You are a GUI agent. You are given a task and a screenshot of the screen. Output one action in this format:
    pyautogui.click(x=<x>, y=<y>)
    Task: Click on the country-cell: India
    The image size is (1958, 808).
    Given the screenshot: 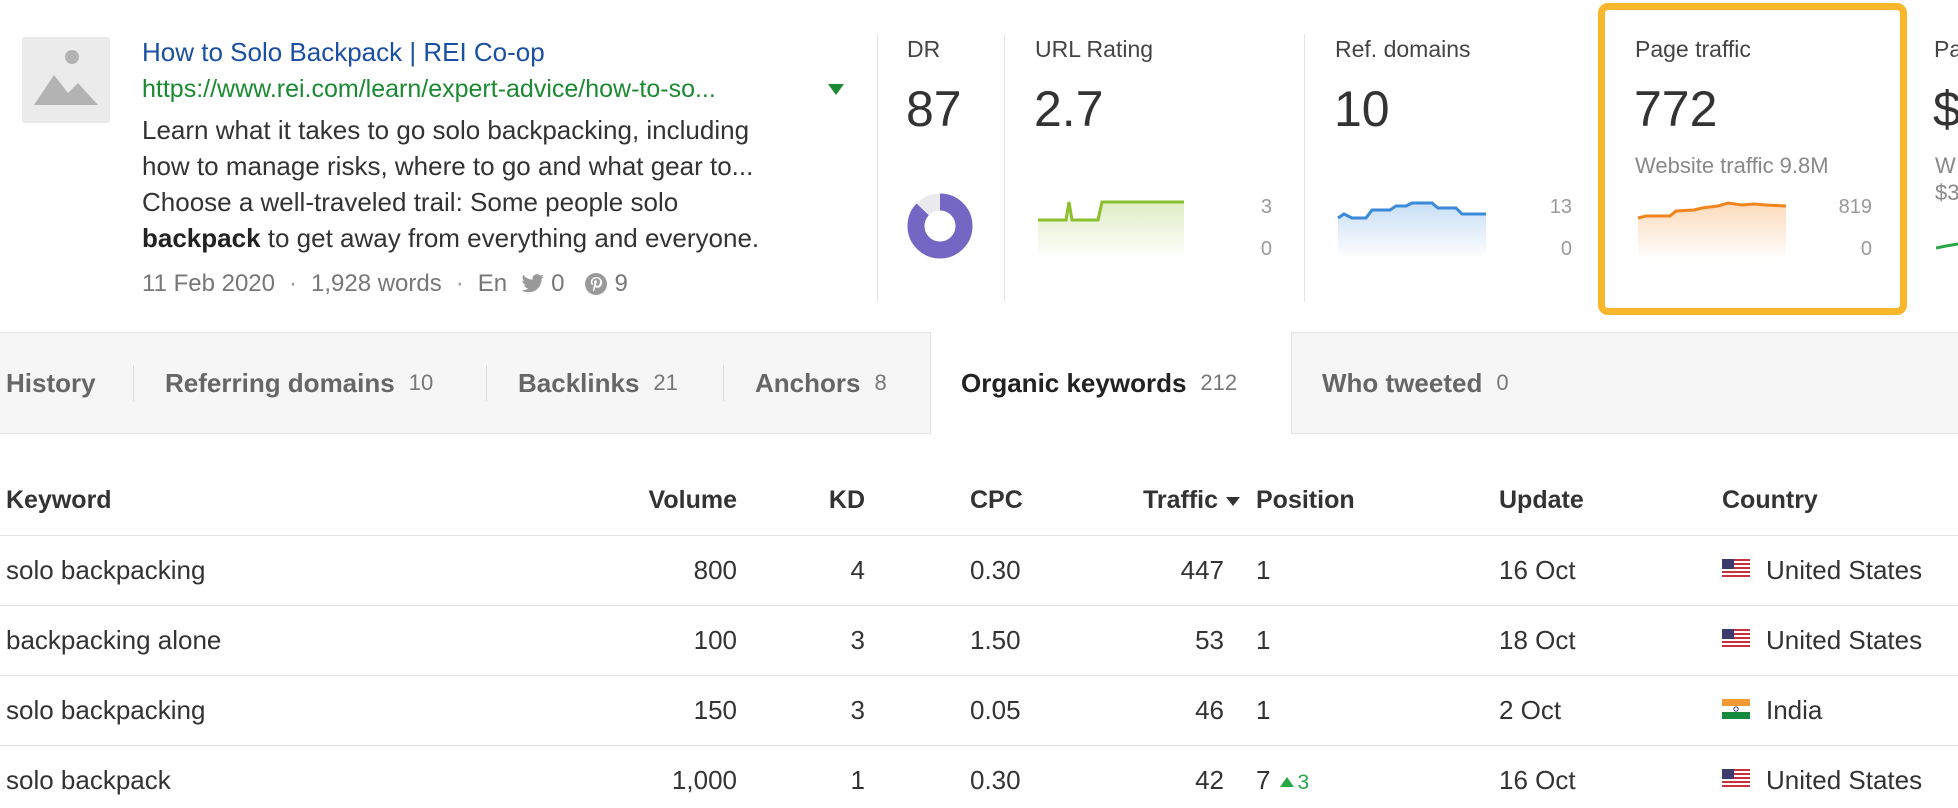 What is the action you would take?
    pyautogui.click(x=1794, y=710)
    